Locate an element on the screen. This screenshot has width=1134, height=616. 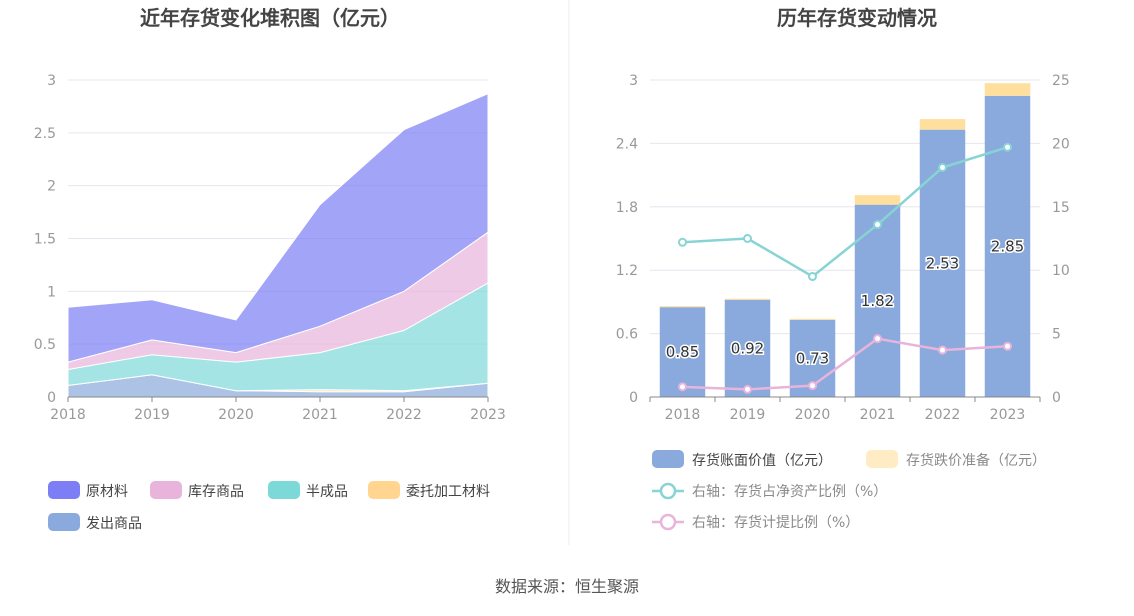
legend-item-发出商品: 发出商品 is located at coordinates (95, 522).